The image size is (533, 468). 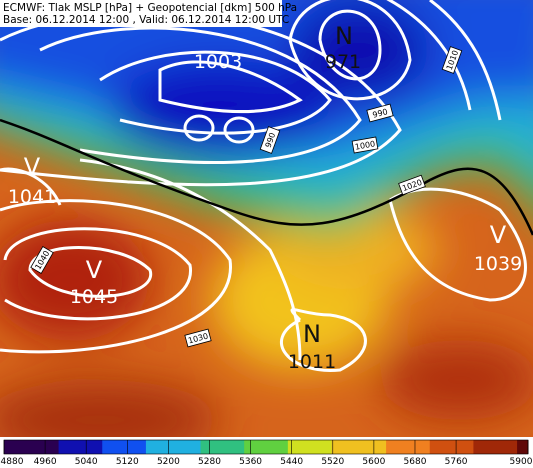 I want to click on center-value: 1011, so click(x=312, y=362).